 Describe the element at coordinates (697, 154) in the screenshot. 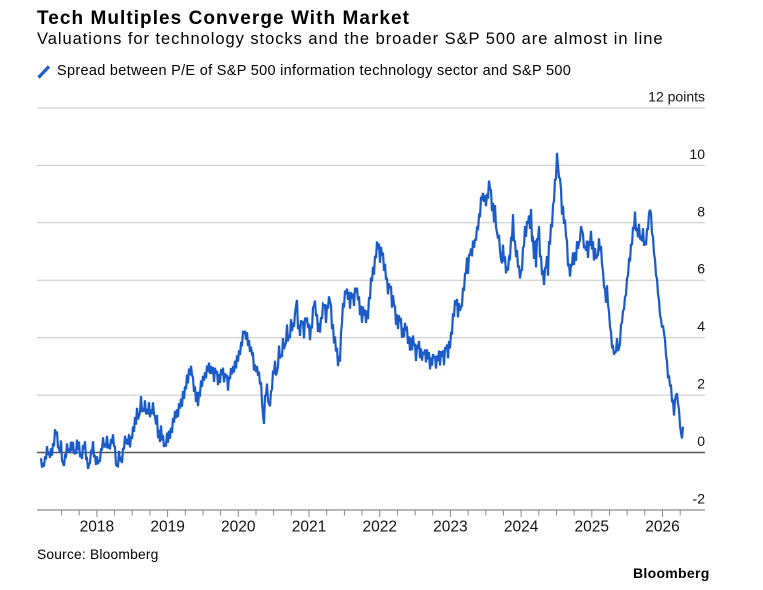

I see `svg-text: 10` at that location.